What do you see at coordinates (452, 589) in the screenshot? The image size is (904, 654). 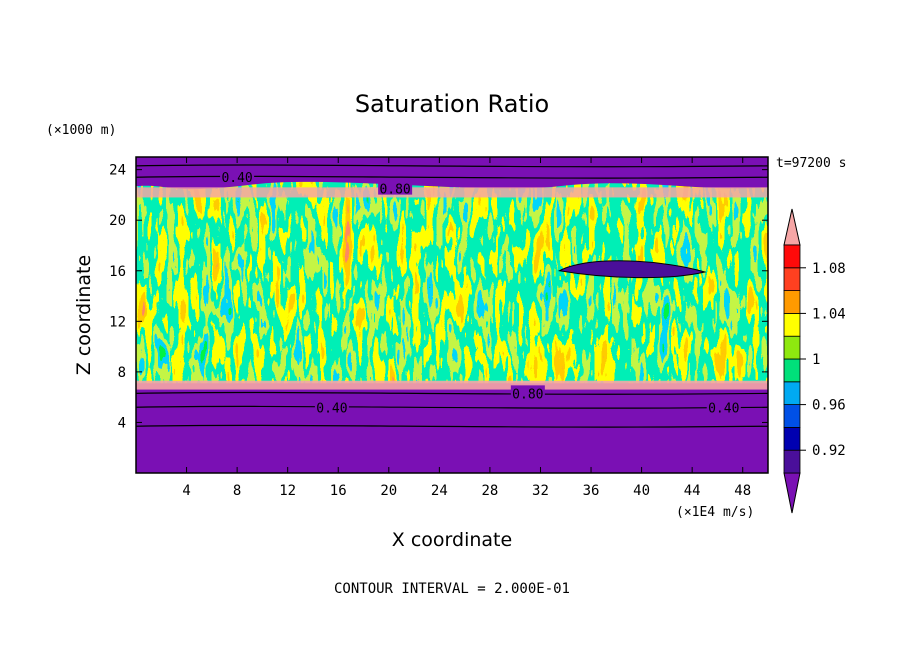 I see `contour-interval-text: CONTOUR INTERVAL = 2.000E-01` at bounding box center [452, 589].